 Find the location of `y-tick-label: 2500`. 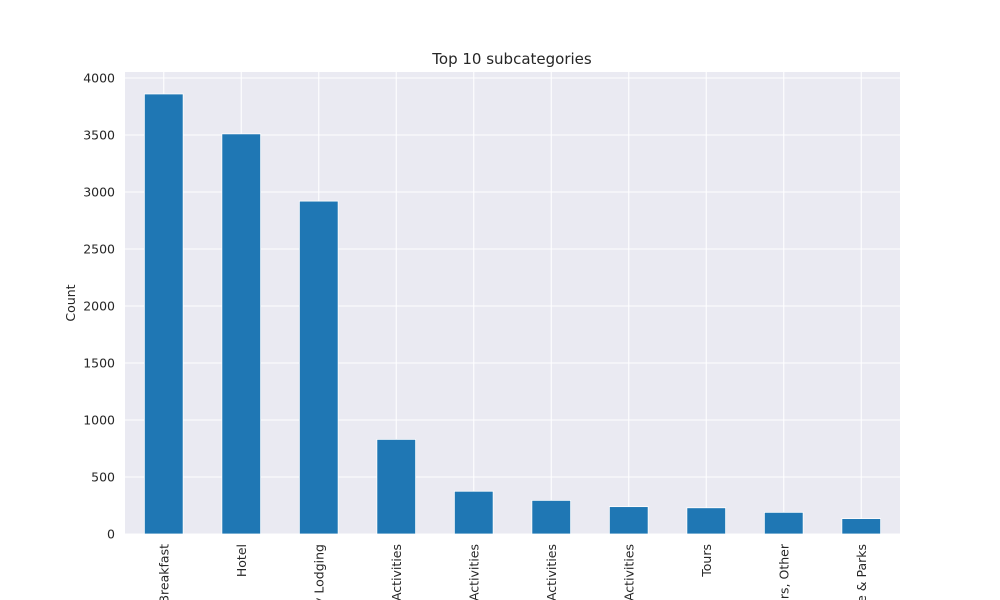

y-tick-label: 2500 is located at coordinates (99, 249).